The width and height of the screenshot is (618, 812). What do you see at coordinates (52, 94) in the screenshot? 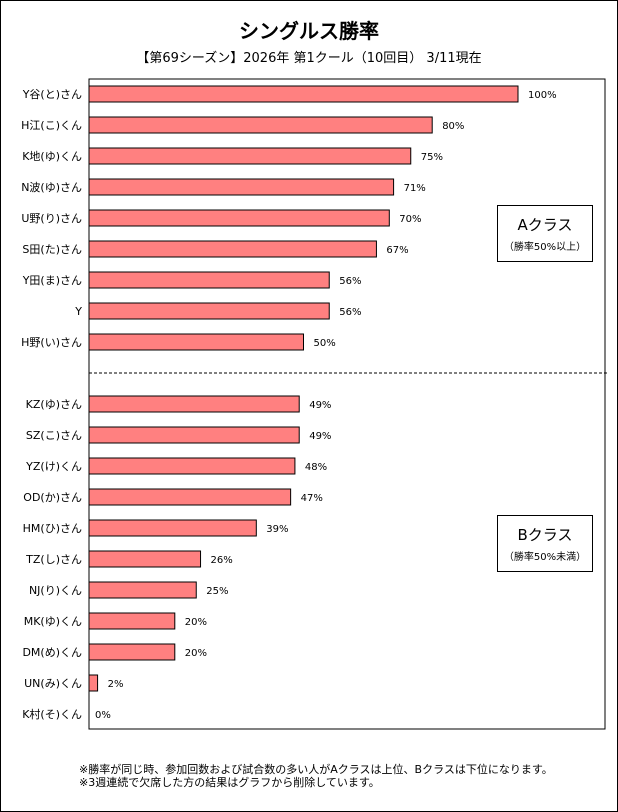
I see `category-label: Y谷(と)さん` at bounding box center [52, 94].